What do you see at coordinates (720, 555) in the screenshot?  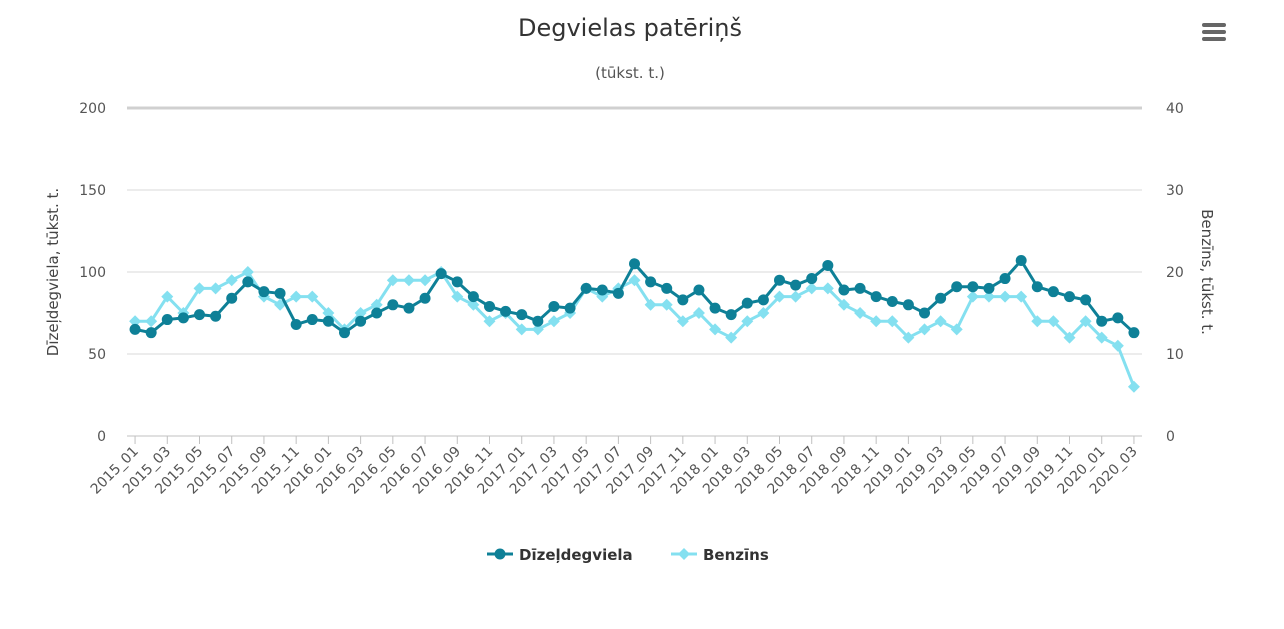 I see `legend-item-petrol: Benzīns` at bounding box center [720, 555].